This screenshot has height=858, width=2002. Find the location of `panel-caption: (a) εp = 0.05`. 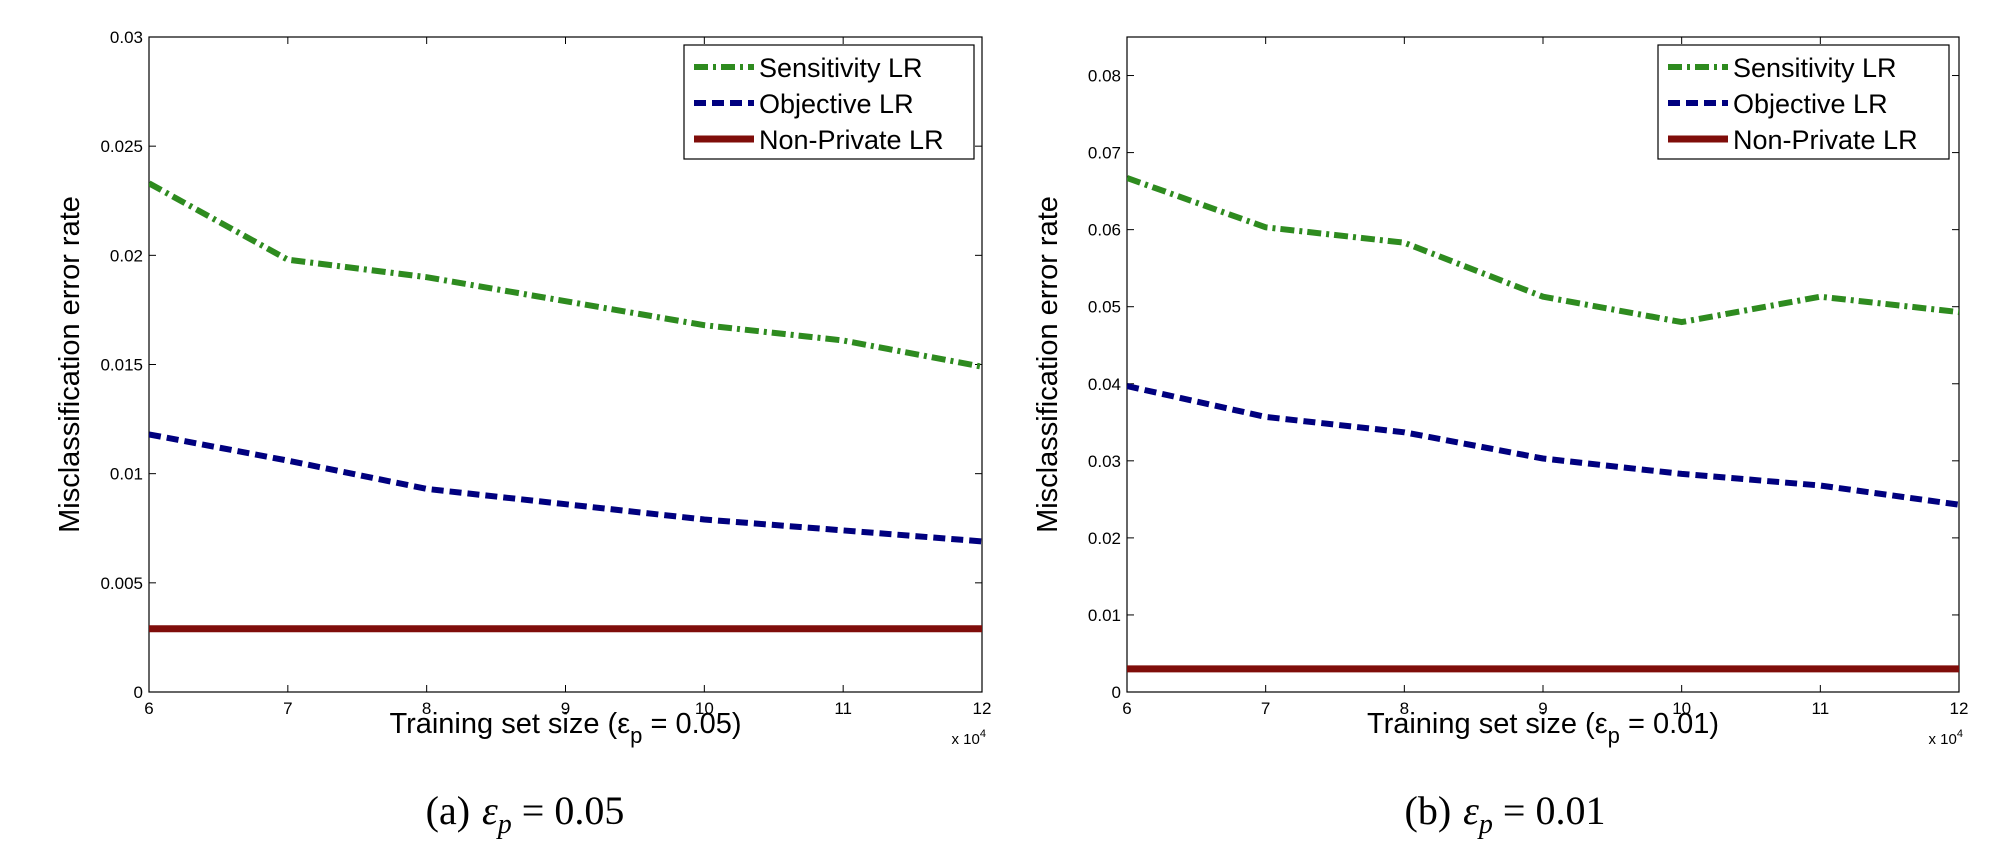

panel-caption: (a) εp = 0.05 is located at coordinates (525, 814).